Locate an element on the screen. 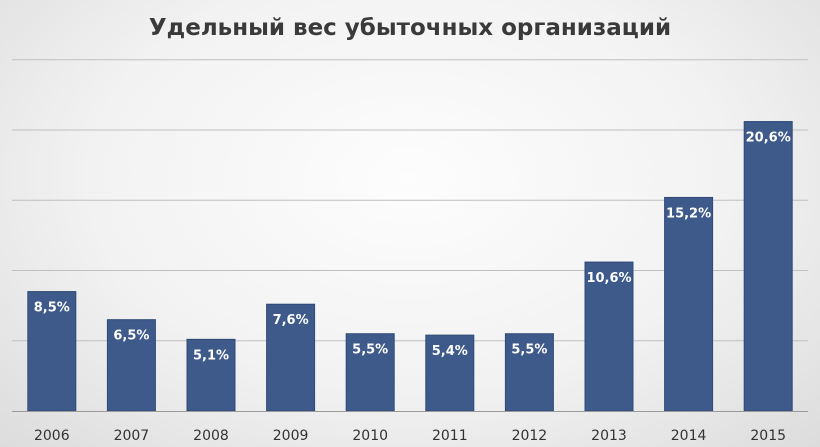 Image resolution: width=820 pixels, height=447 pixels. bar-2009 is located at coordinates (291, 357).